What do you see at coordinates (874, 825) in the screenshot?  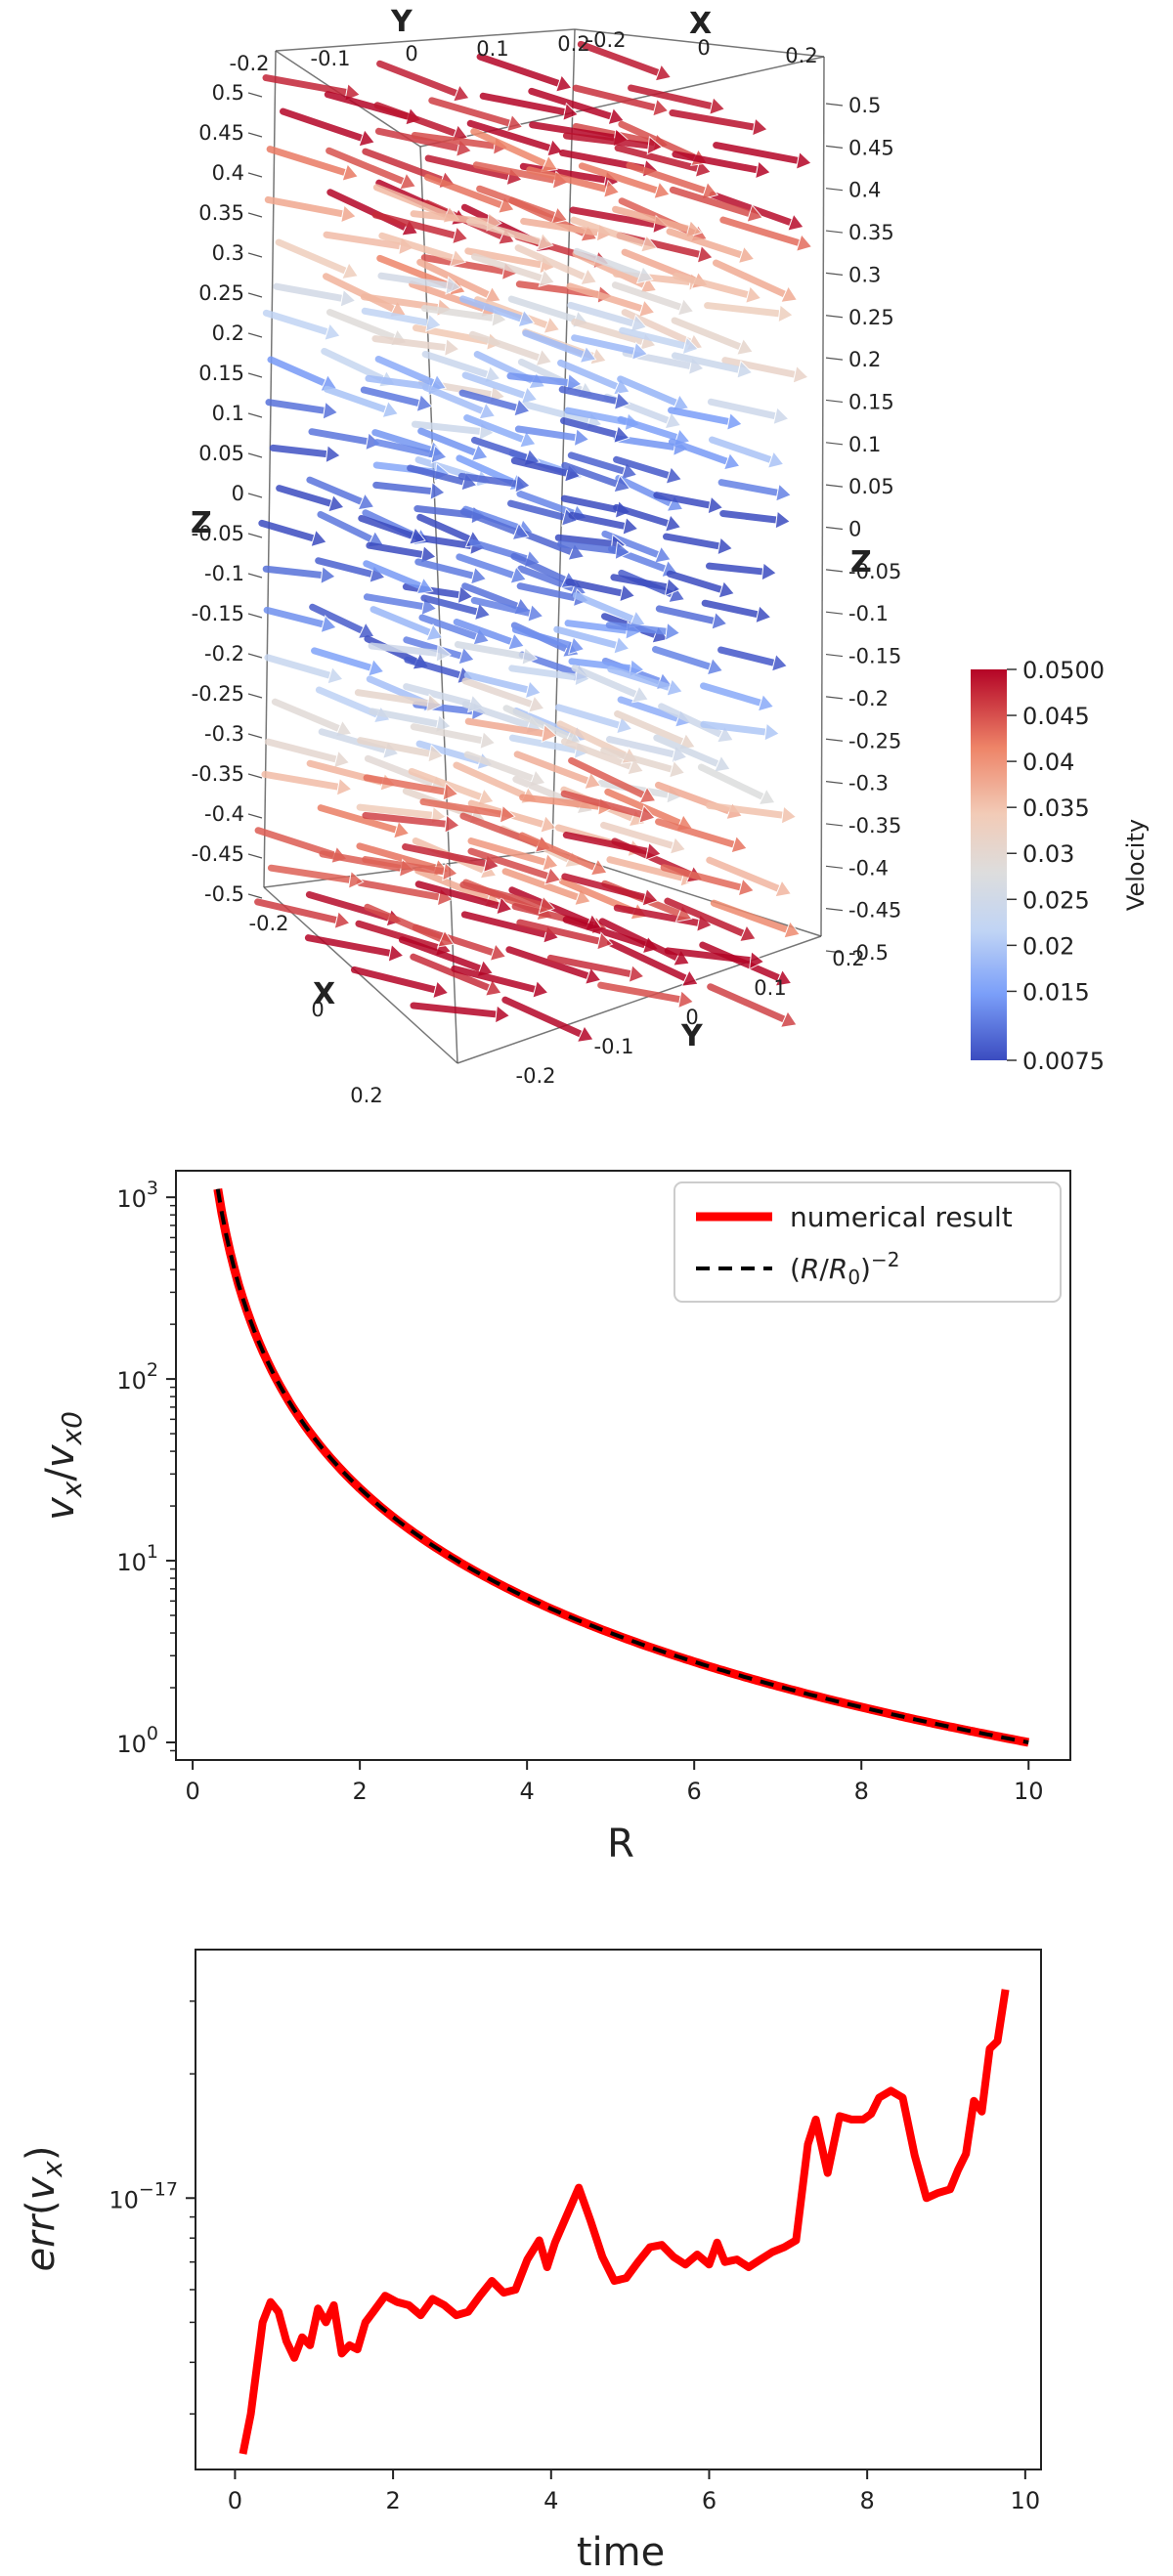 I see `z-tick-right: -0.35` at bounding box center [874, 825].